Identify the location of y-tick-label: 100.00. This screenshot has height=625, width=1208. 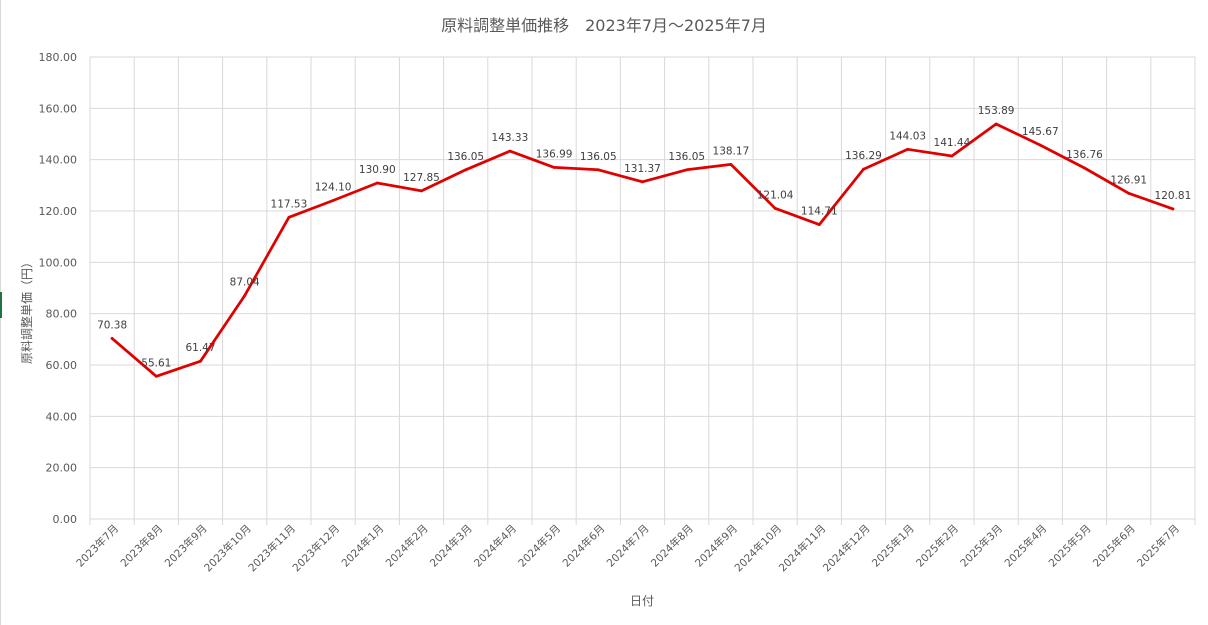
(58, 262).